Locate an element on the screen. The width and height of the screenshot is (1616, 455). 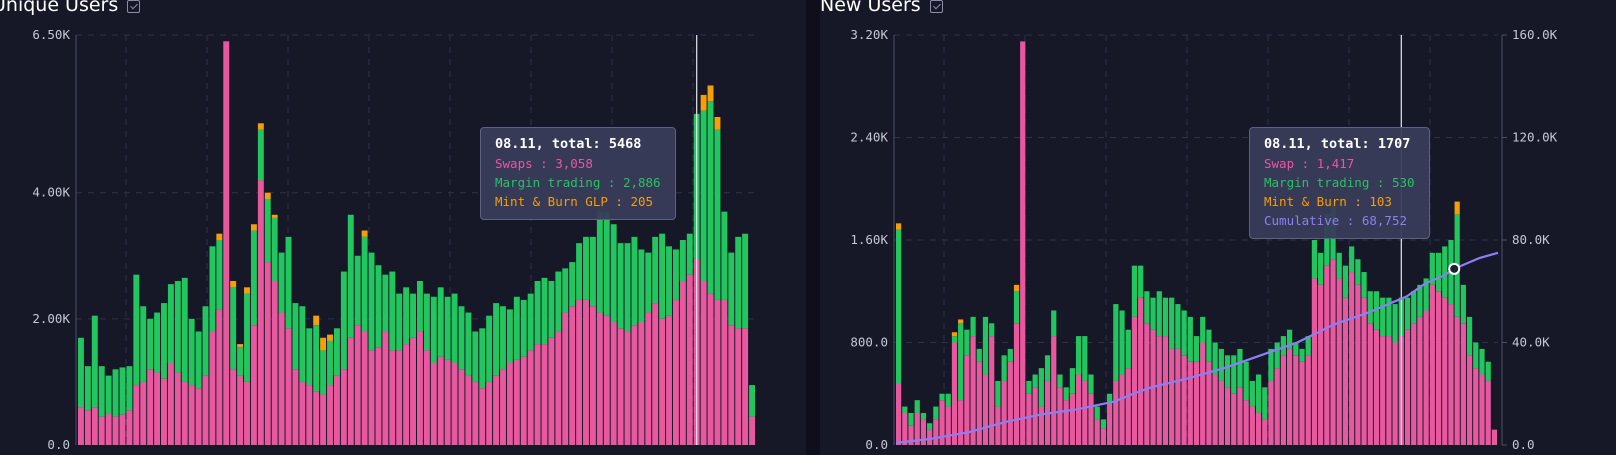
y2-tick-label: 120.0K is located at coordinates (1535, 137).